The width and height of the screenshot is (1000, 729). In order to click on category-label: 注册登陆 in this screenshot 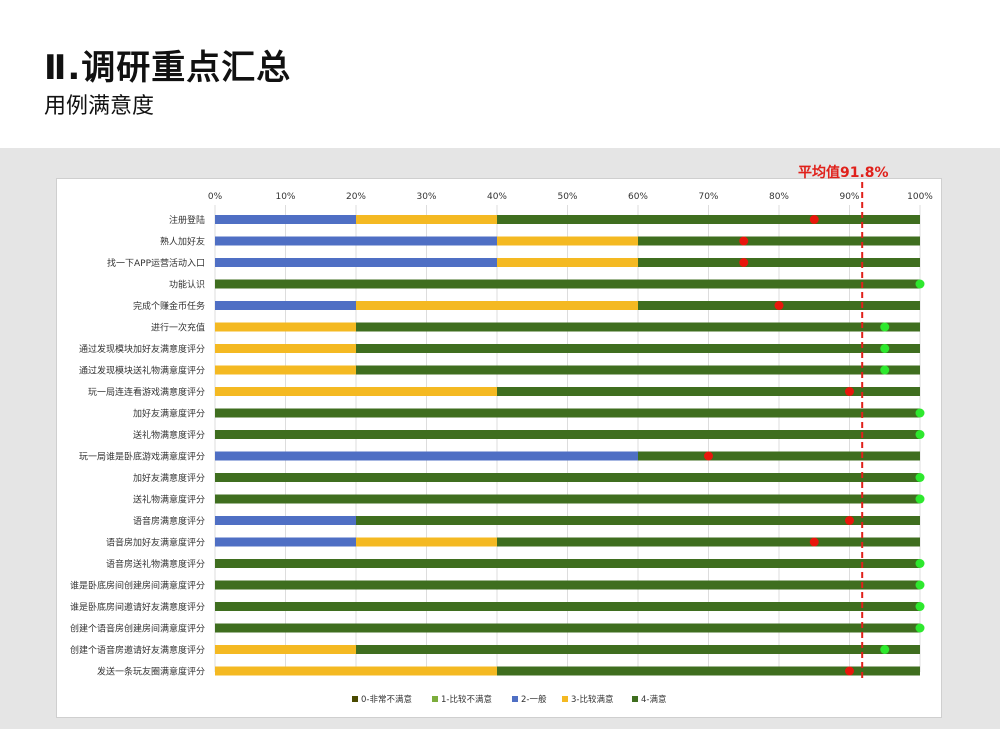, I will do `click(187, 220)`.